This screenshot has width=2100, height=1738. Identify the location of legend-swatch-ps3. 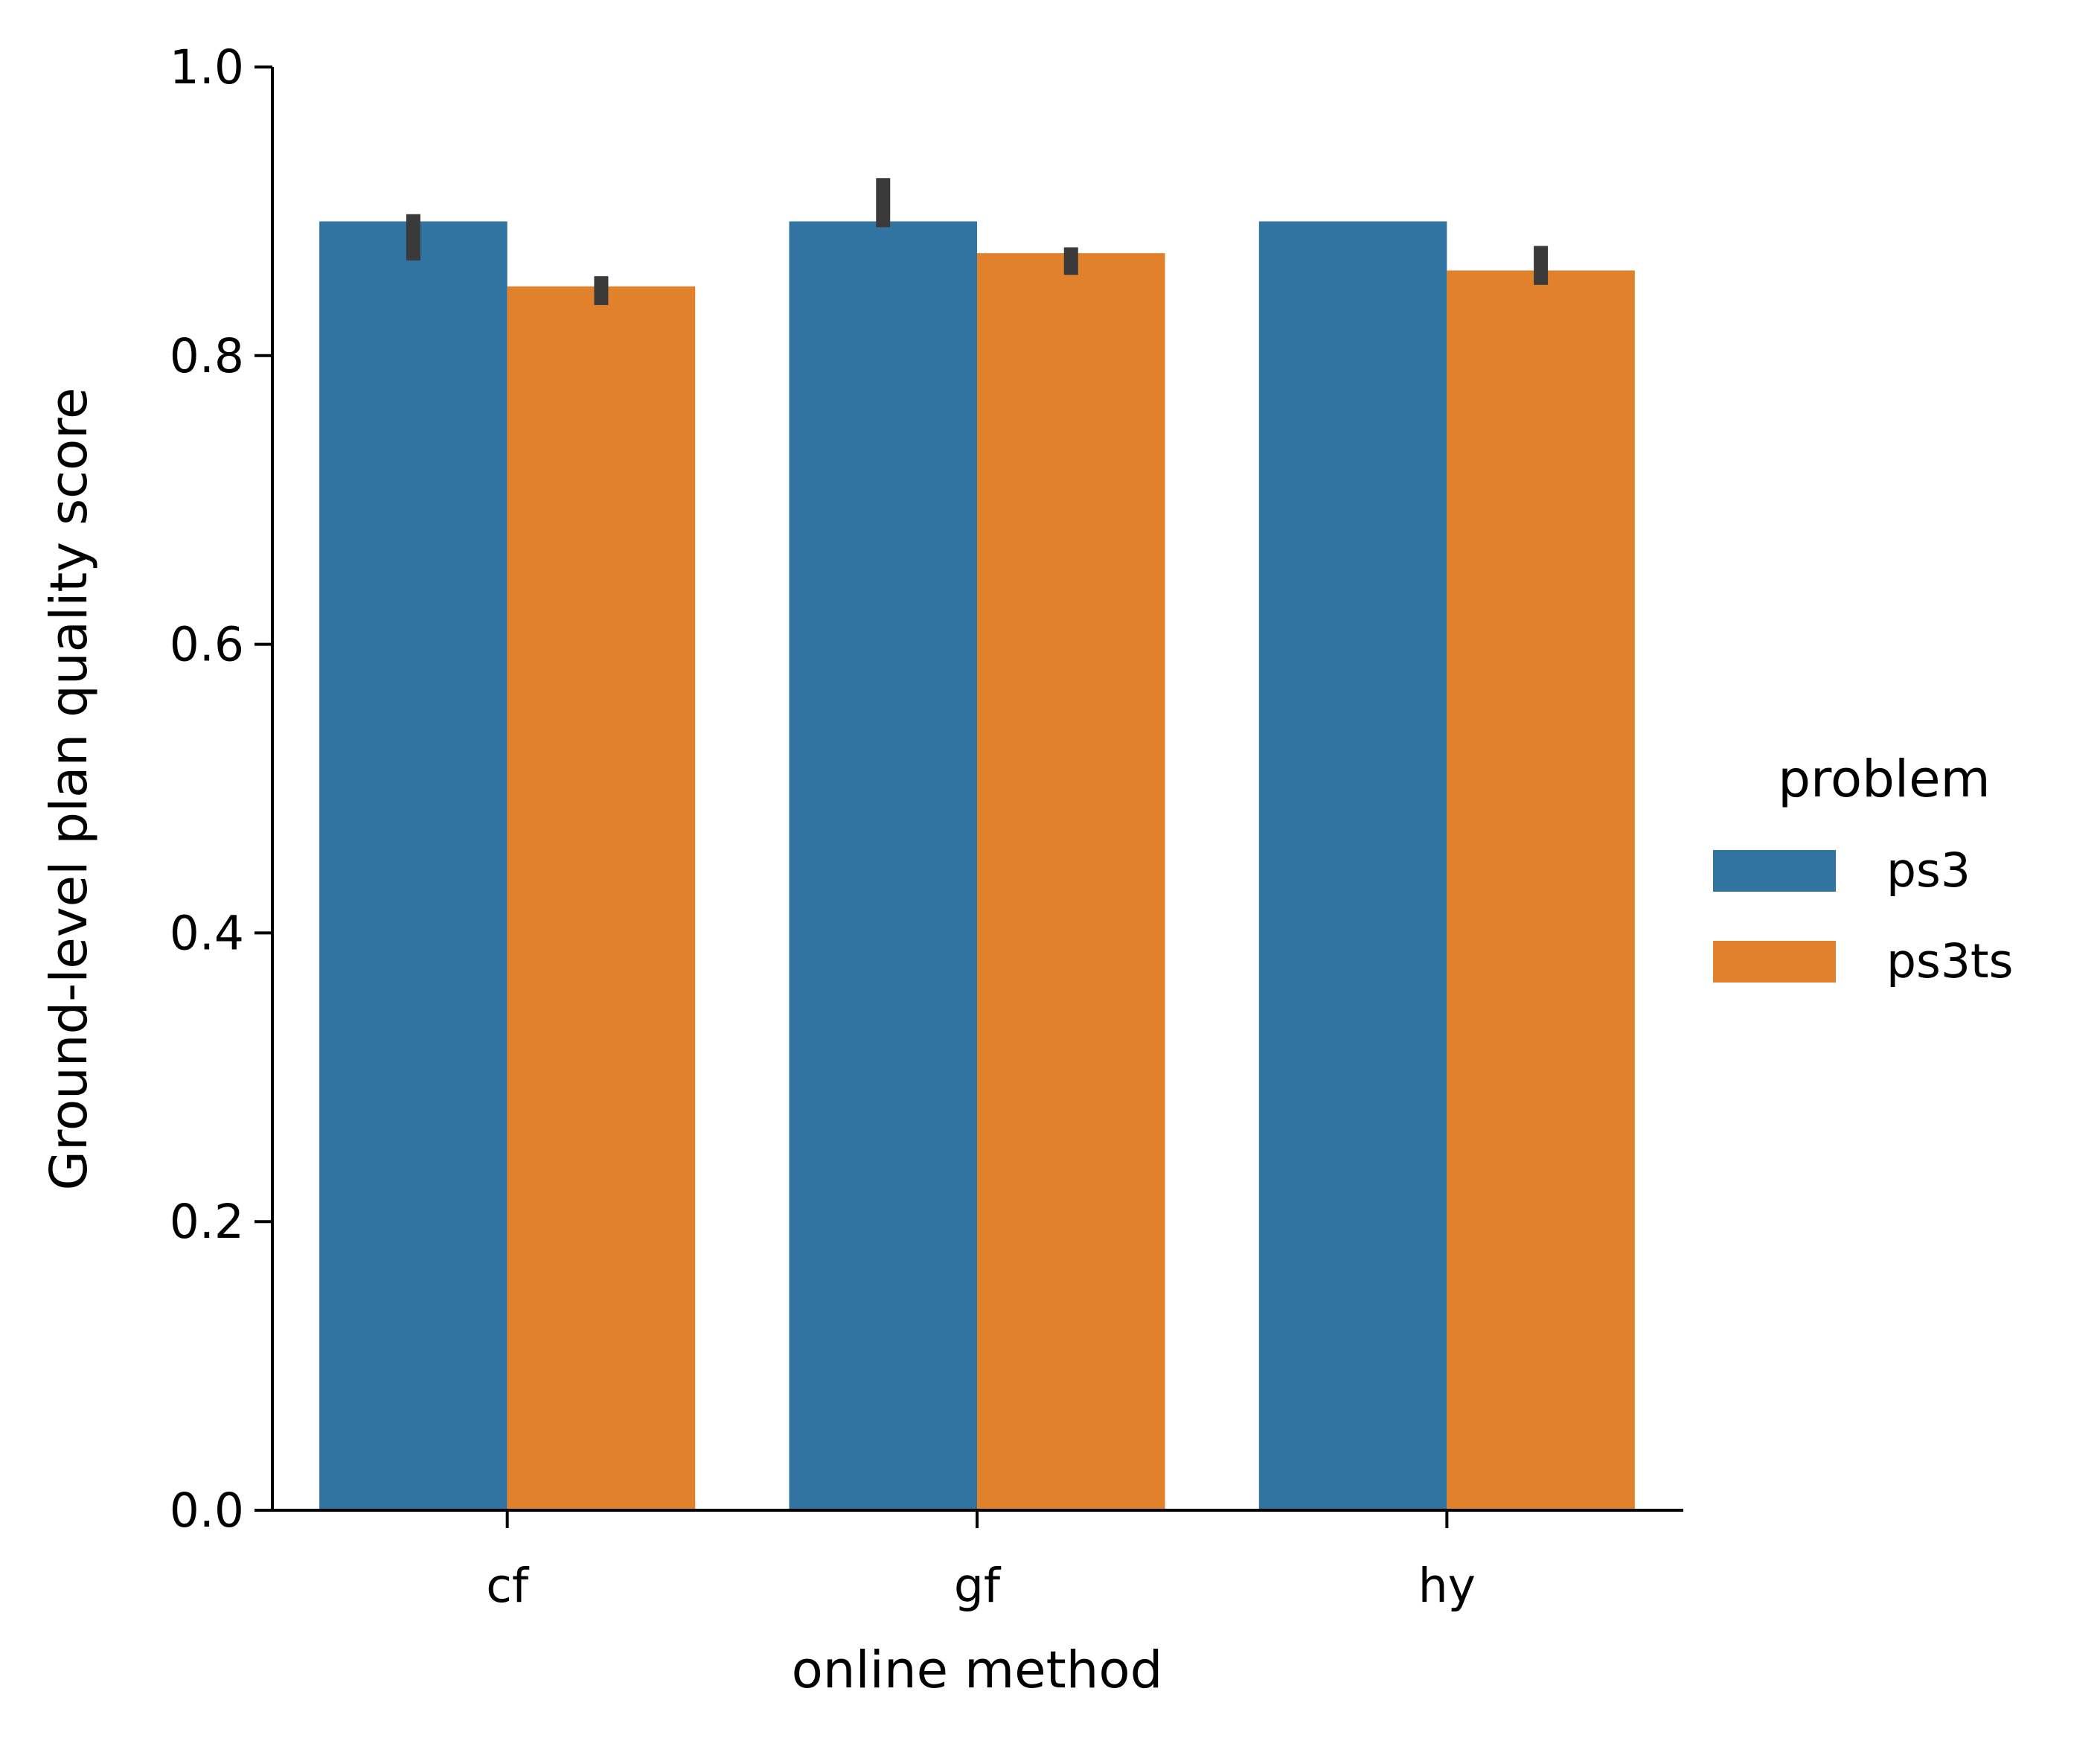
(1775, 871).